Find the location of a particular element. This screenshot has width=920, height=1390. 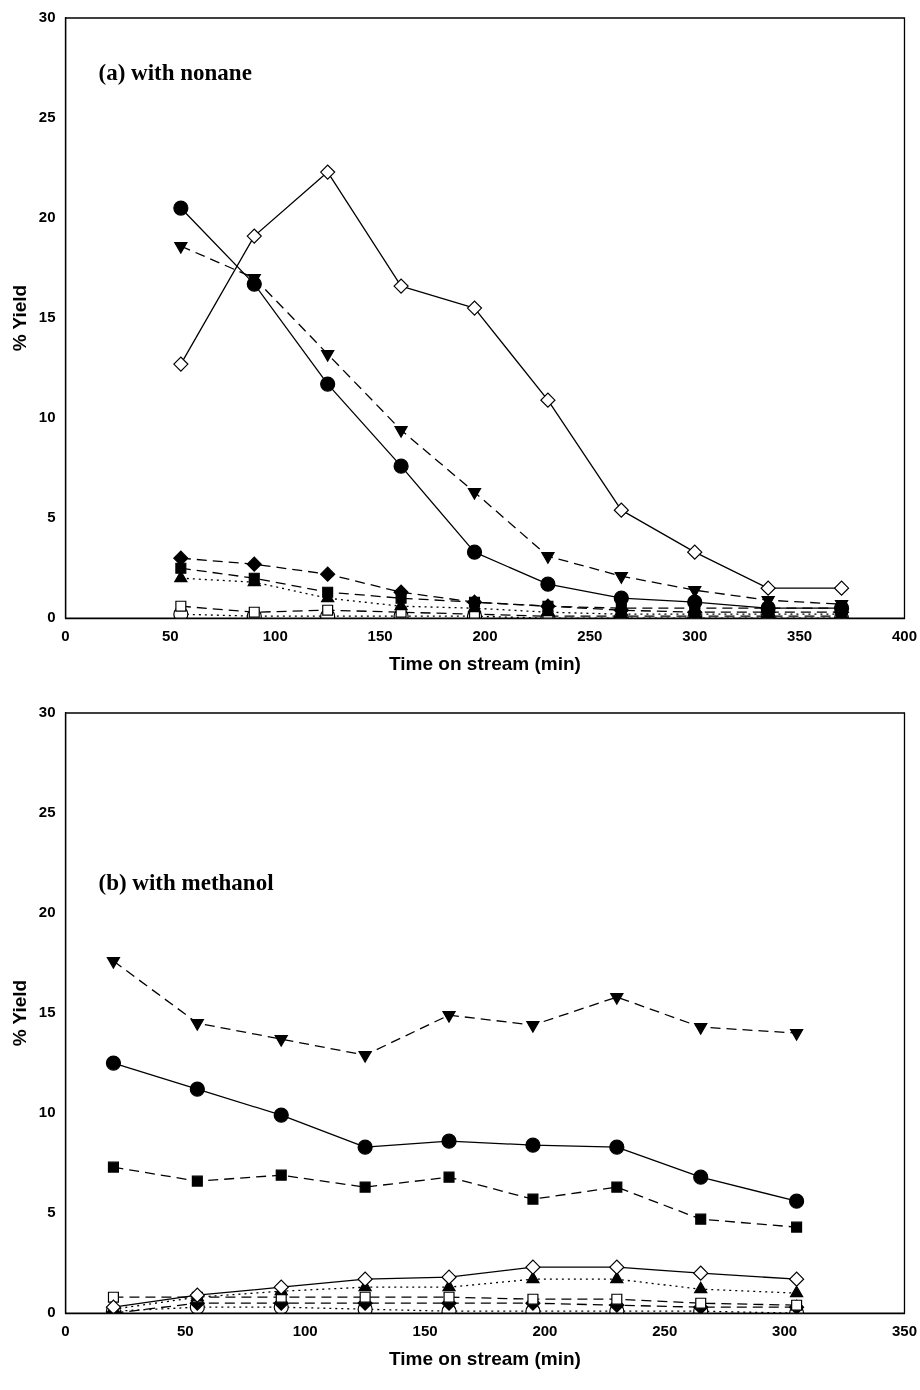

annotation: (a) with nonane is located at coordinates (175, 73).